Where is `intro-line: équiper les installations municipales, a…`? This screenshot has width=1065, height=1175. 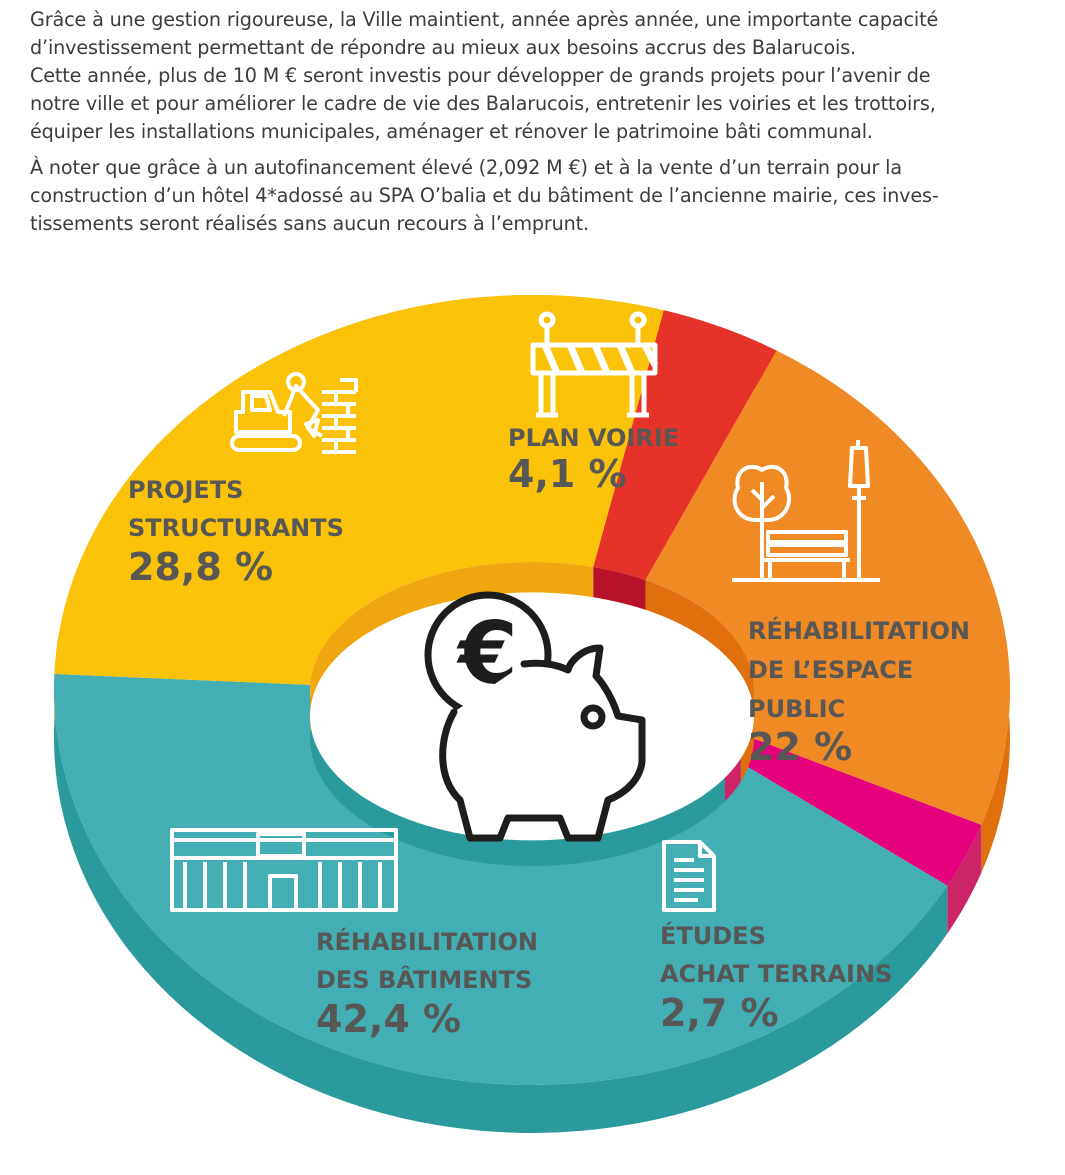
intro-line: équiper les installations municipales, a… is located at coordinates (451, 131).